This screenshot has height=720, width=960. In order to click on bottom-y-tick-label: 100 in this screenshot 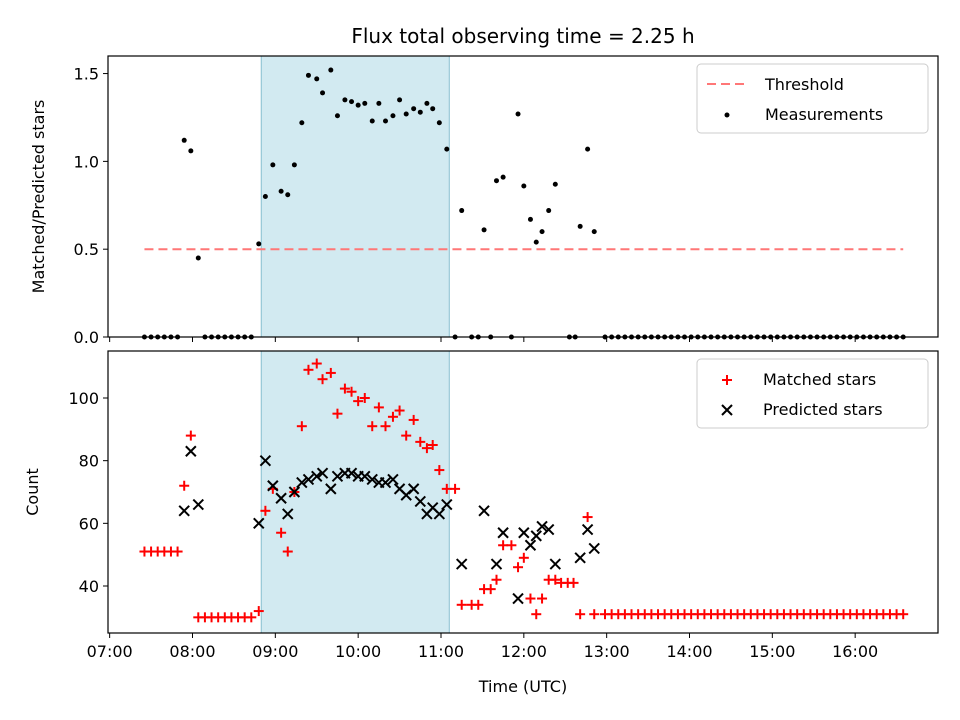, I will do `click(83, 398)`.